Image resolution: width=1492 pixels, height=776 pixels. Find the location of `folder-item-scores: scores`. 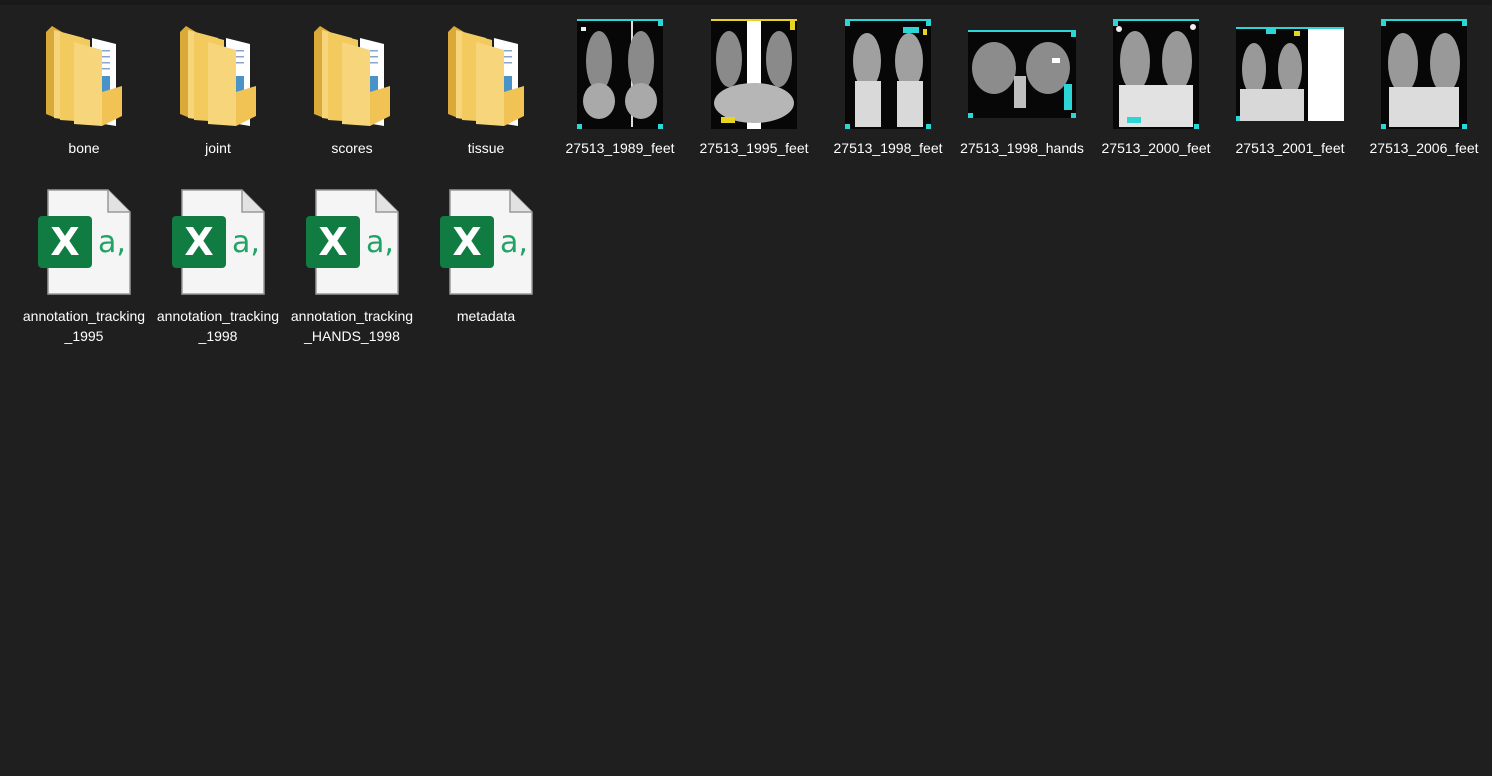

folder-item-scores: scores is located at coordinates (352, 98).